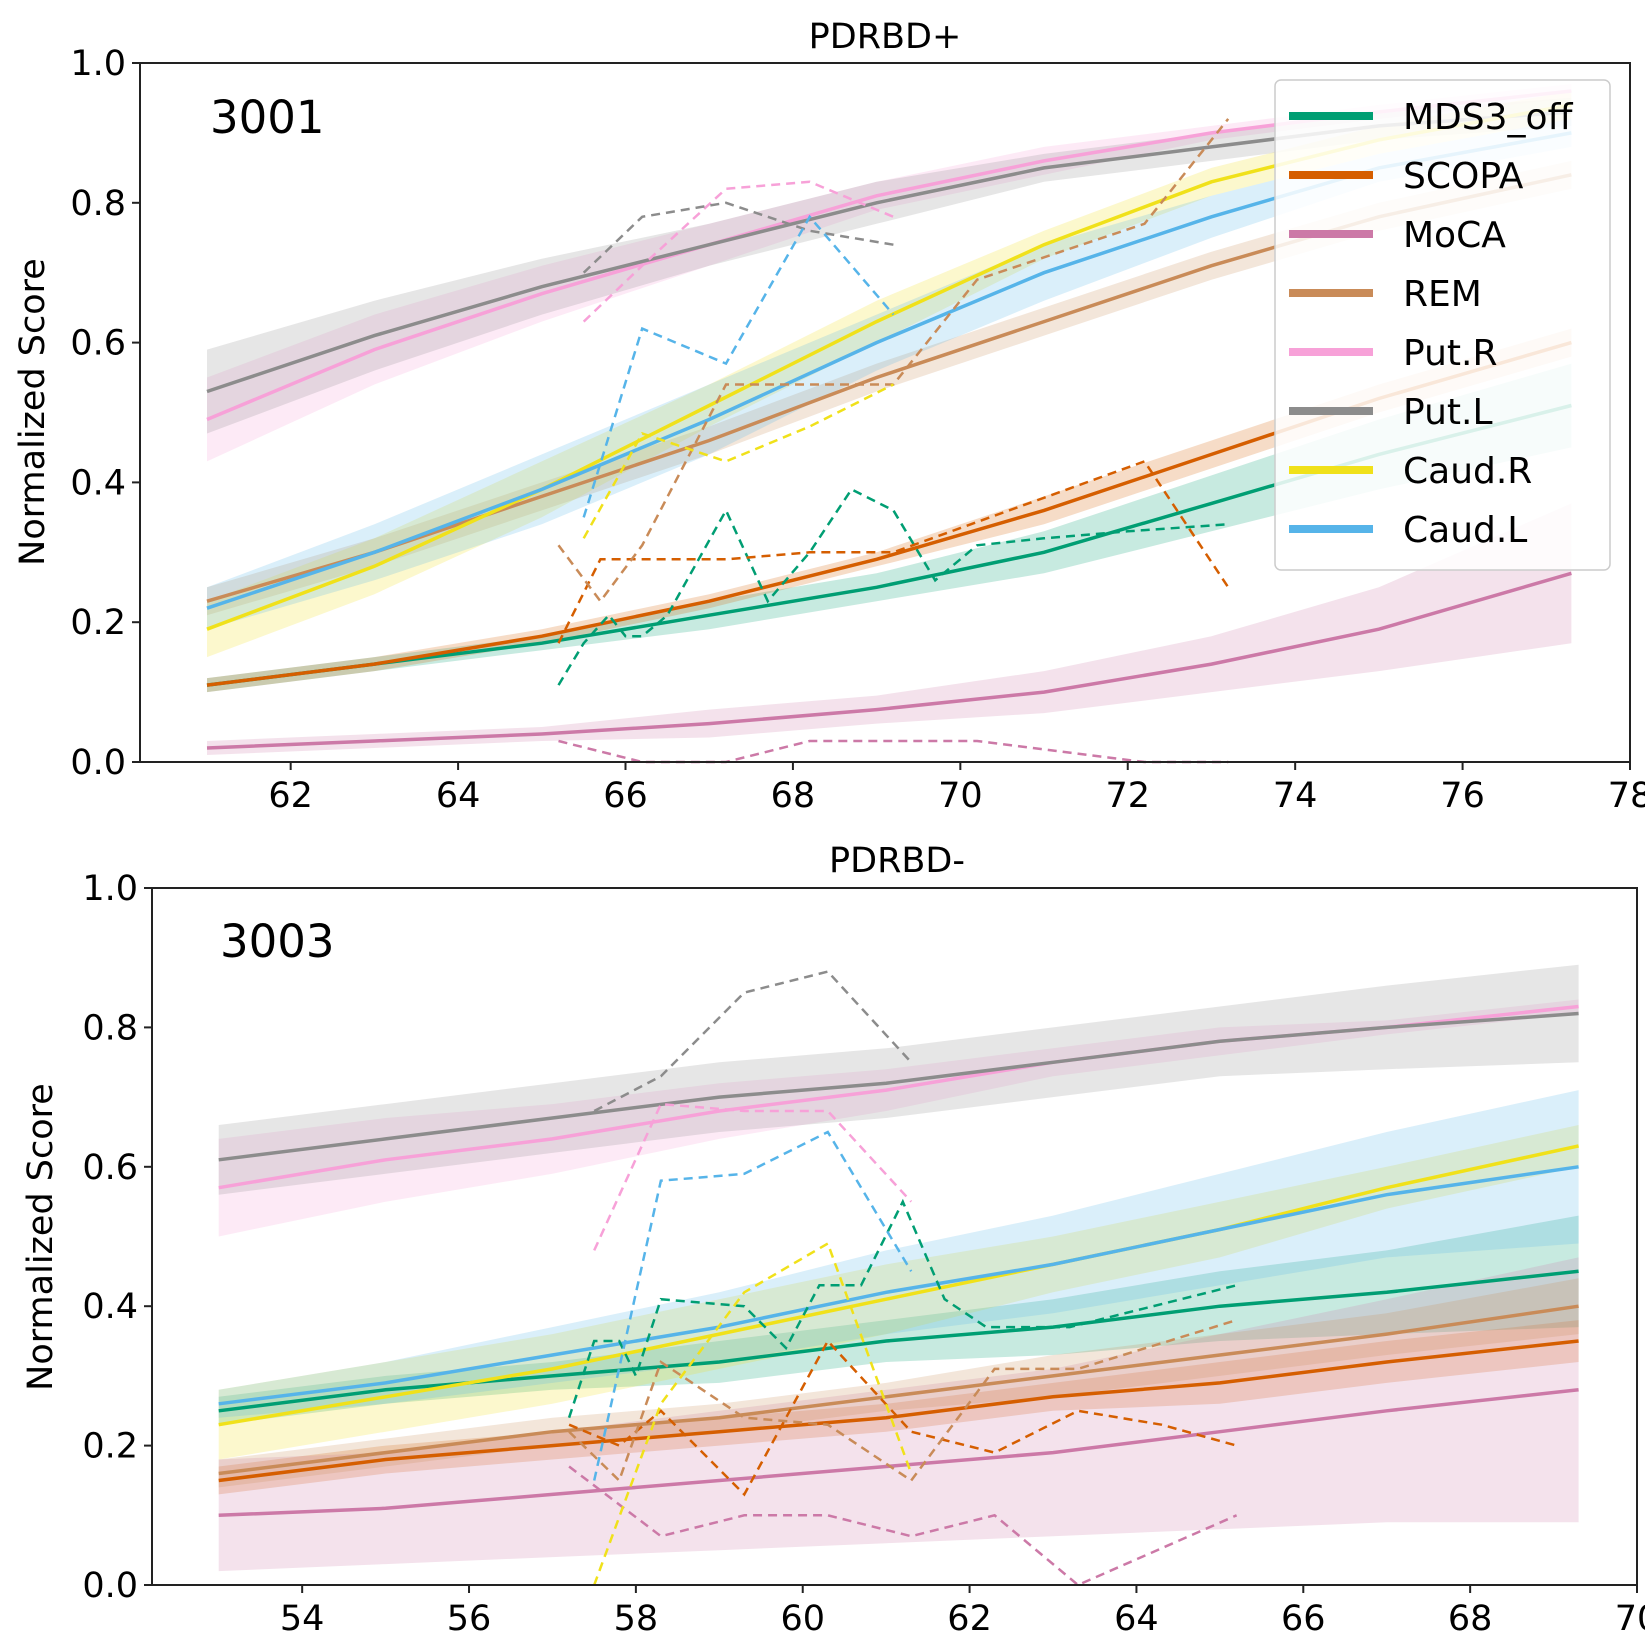  Describe the element at coordinates (1467, 471) in the screenshot. I see `legend-label-caud-r: Caud.R` at that location.